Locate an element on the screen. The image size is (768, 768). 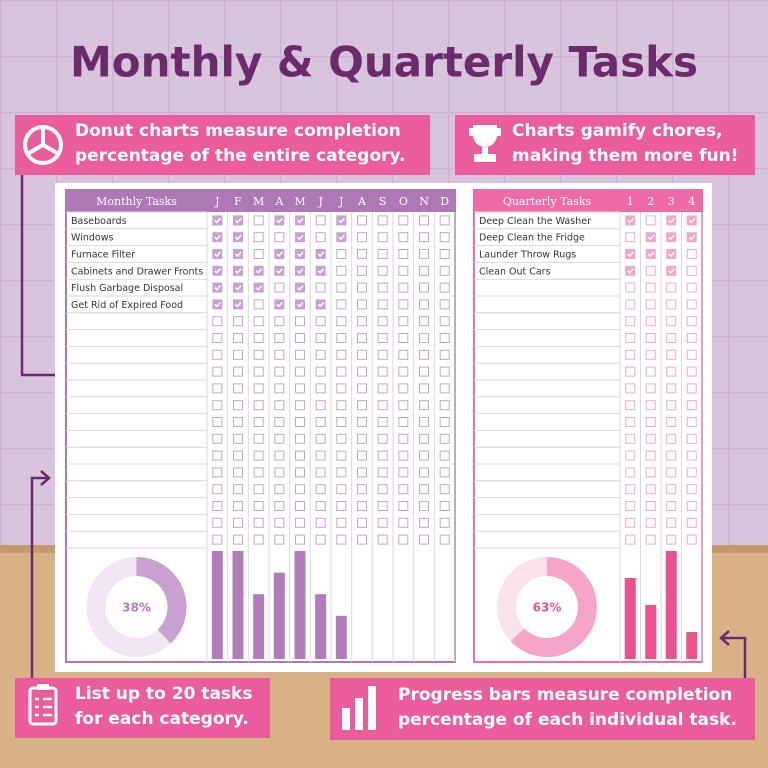
task-name: Launder Throw Rugs is located at coordinates (527, 255).